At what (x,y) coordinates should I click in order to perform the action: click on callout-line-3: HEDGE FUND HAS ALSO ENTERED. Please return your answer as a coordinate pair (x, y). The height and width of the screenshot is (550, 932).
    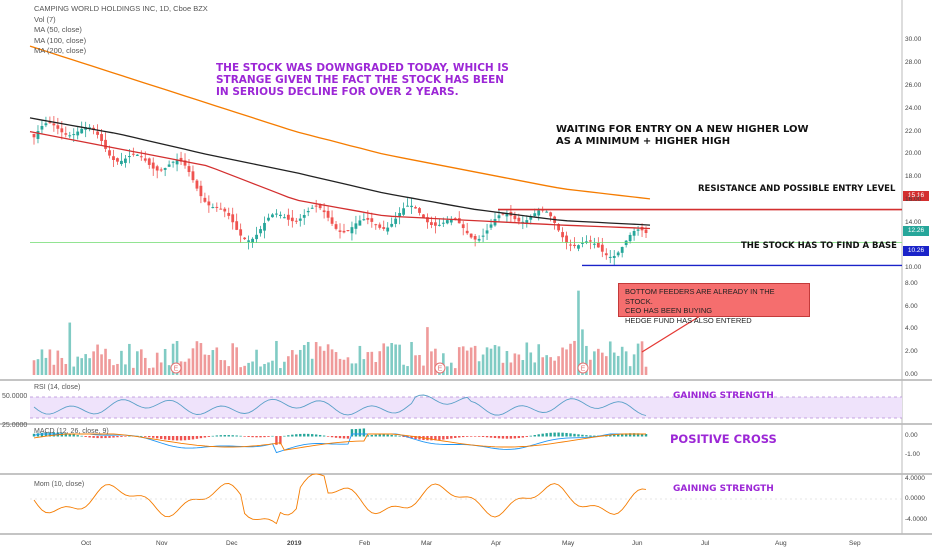
    Looking at the image, I should click on (688, 320).